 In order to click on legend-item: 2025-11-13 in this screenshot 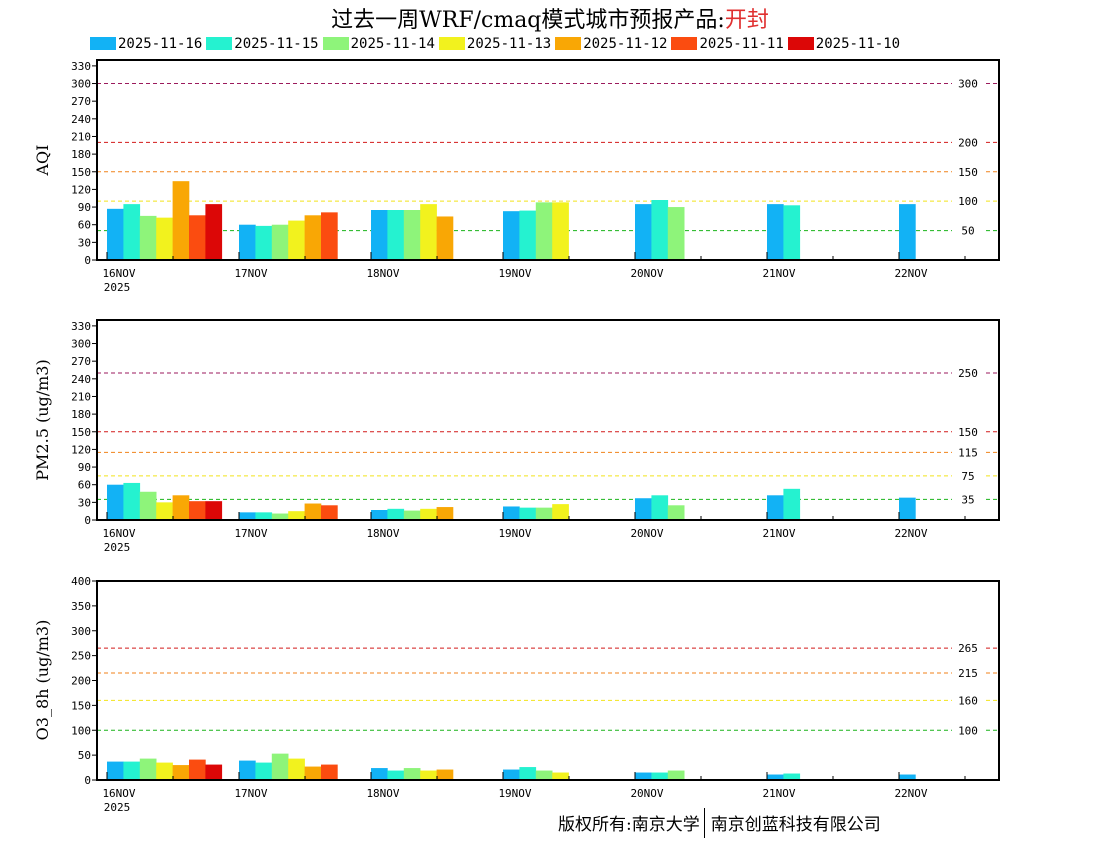, I will do `click(494, 44)`.